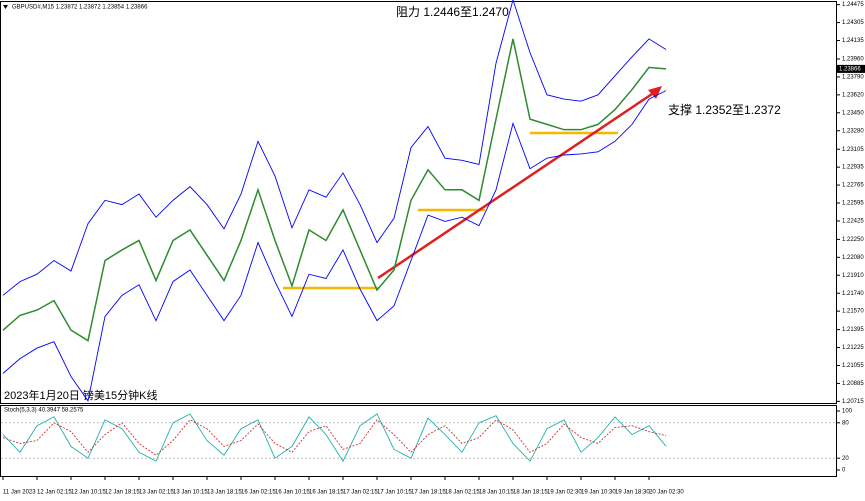 The image size is (865, 501). Describe the element at coordinates (428, 493) in the screenshot. I see `x-tick-label: 17 Jan 18:15` at that location.